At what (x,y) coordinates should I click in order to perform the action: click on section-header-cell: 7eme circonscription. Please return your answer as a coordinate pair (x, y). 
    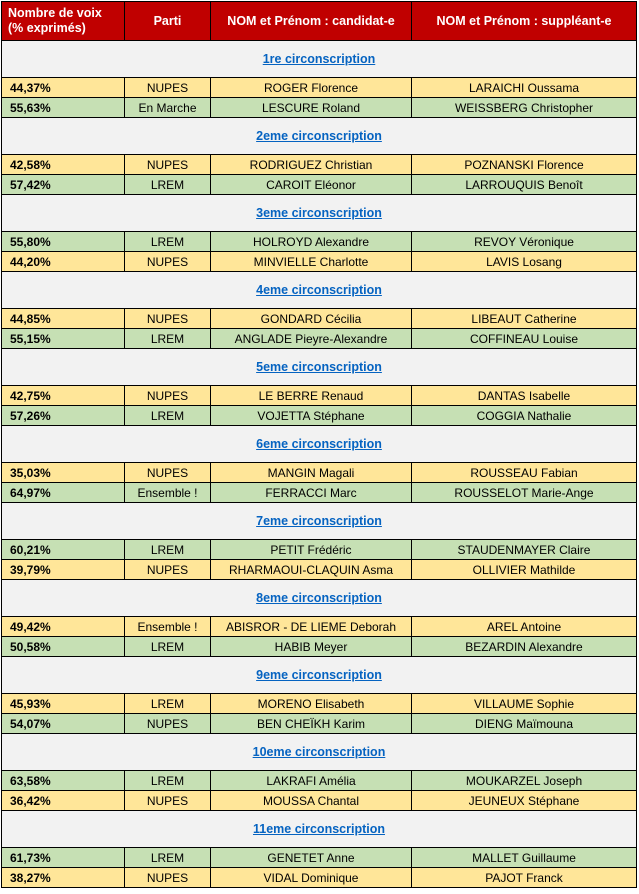
    Looking at the image, I should click on (319, 521).